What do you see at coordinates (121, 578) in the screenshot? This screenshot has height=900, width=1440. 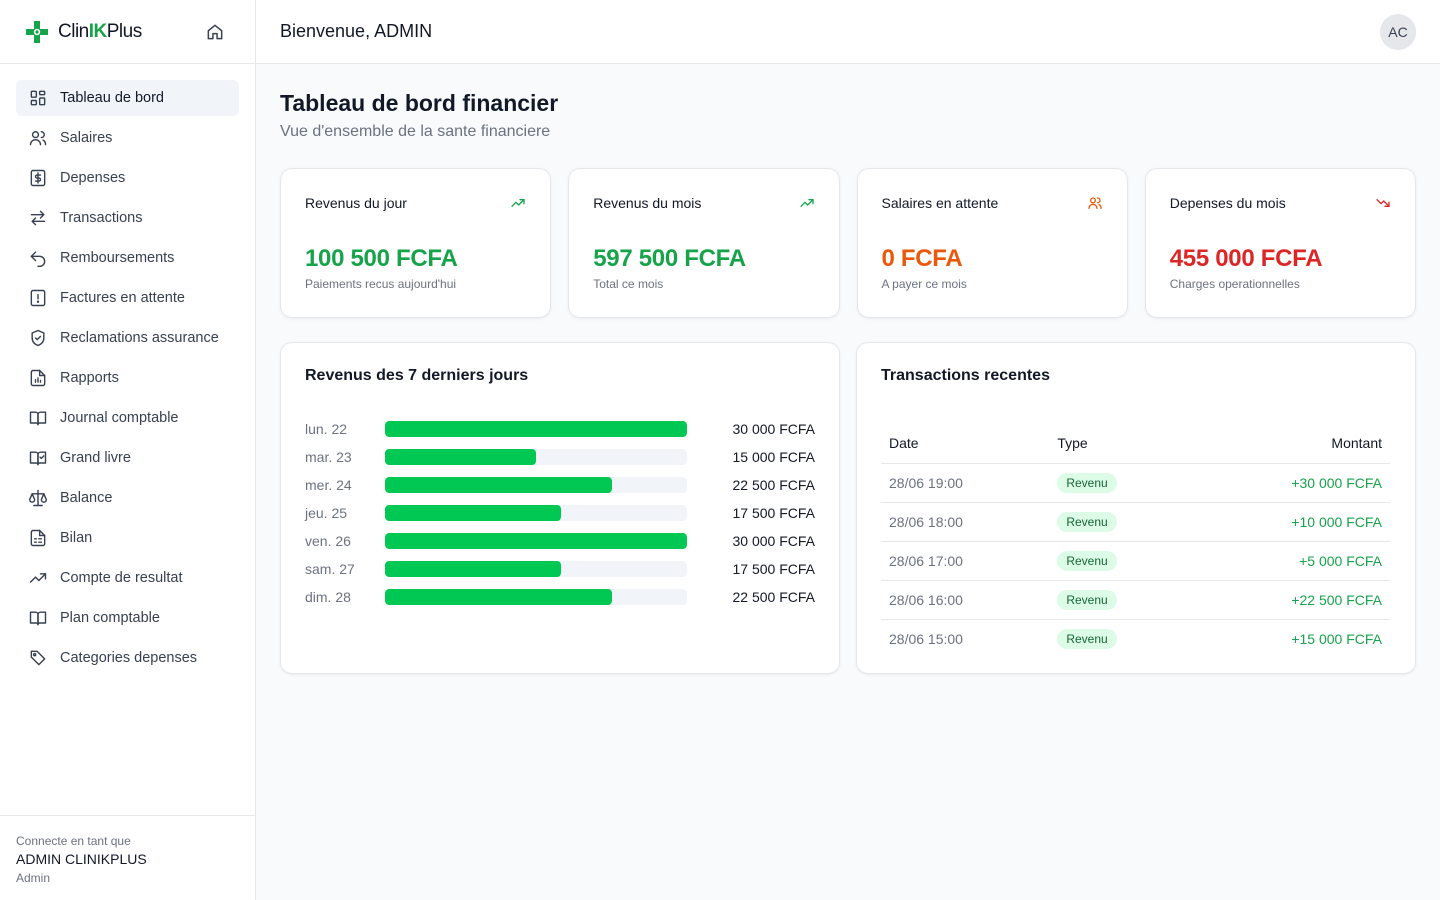 I see `sidebar-item-label: Compte de resultat` at bounding box center [121, 578].